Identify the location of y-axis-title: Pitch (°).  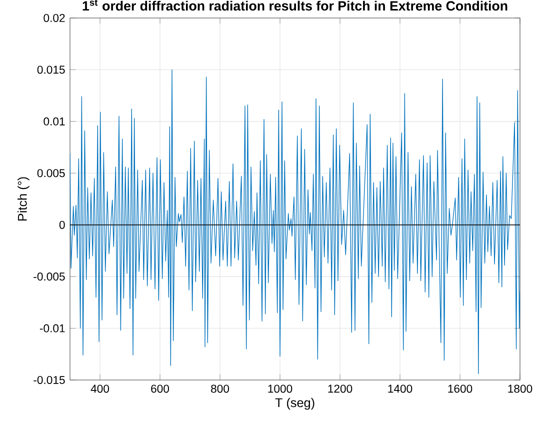
(24, 199).